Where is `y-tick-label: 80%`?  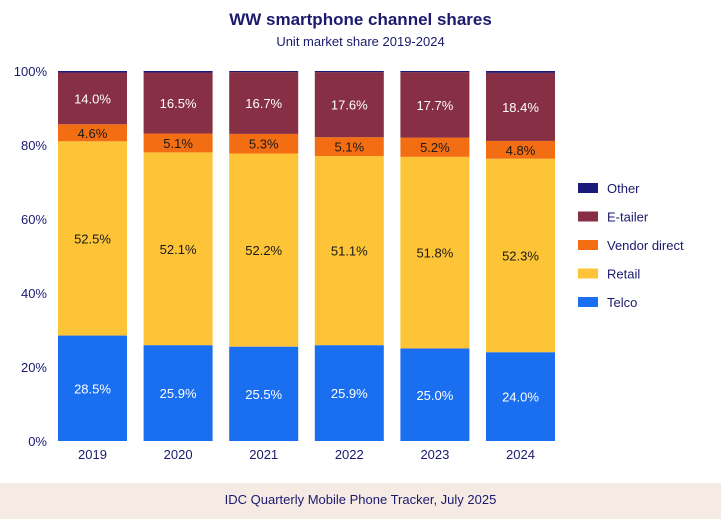
y-tick-label: 80% is located at coordinates (34, 145).